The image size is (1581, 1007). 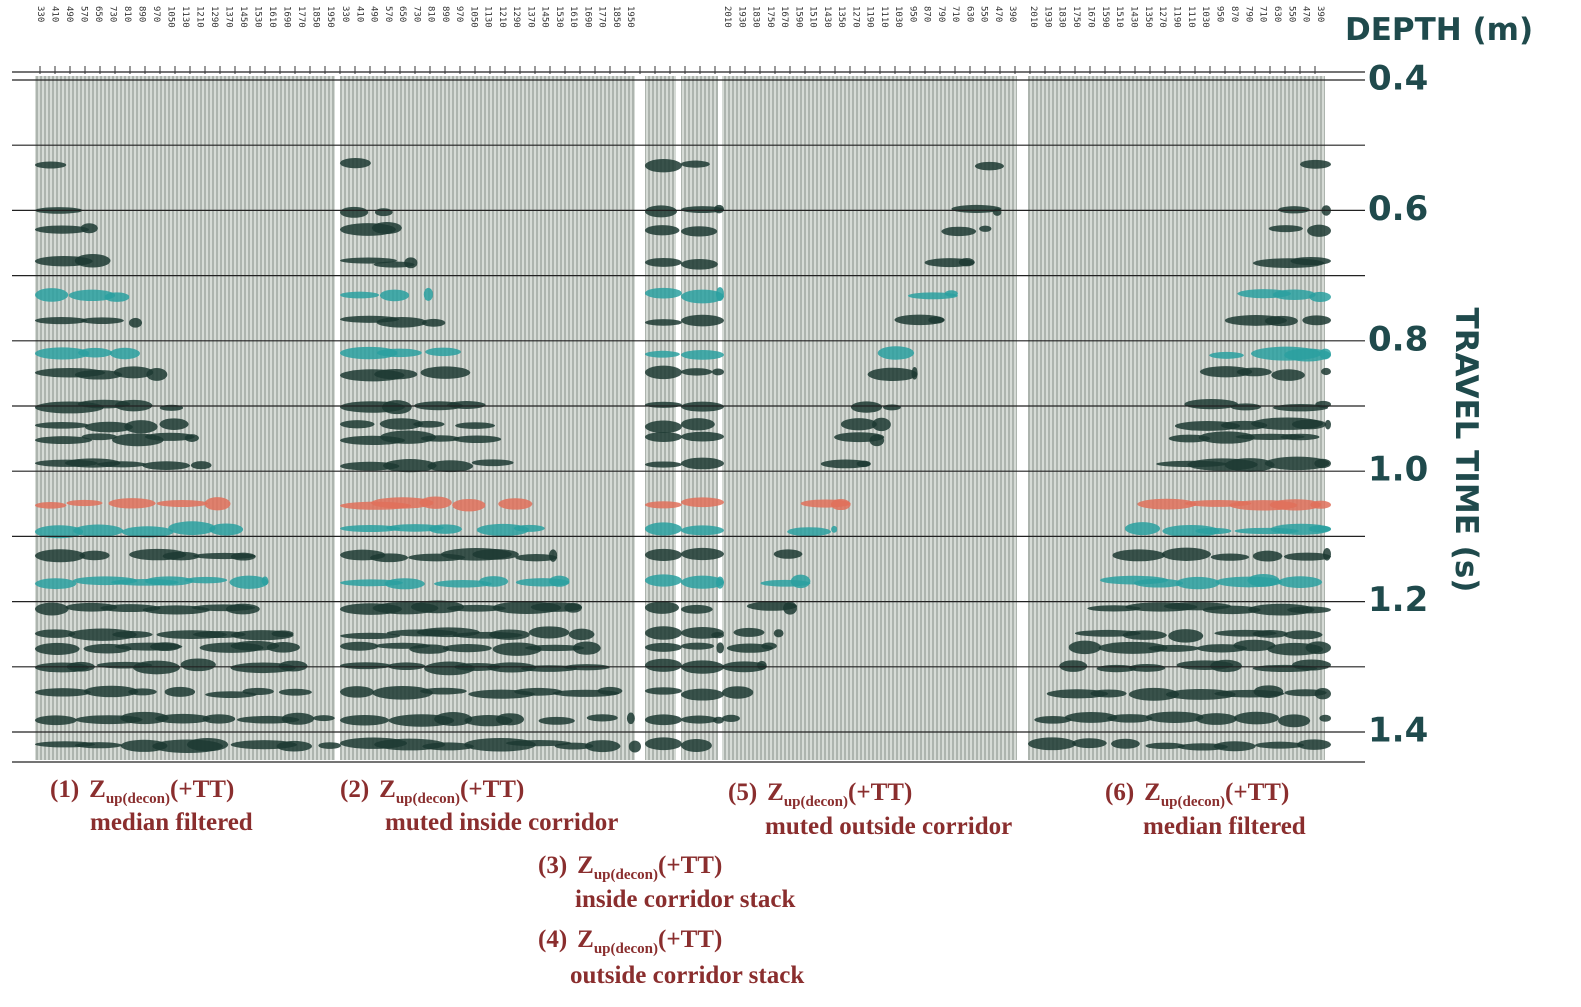 I want to click on depth-label: 2010, so click(x=1033, y=17).